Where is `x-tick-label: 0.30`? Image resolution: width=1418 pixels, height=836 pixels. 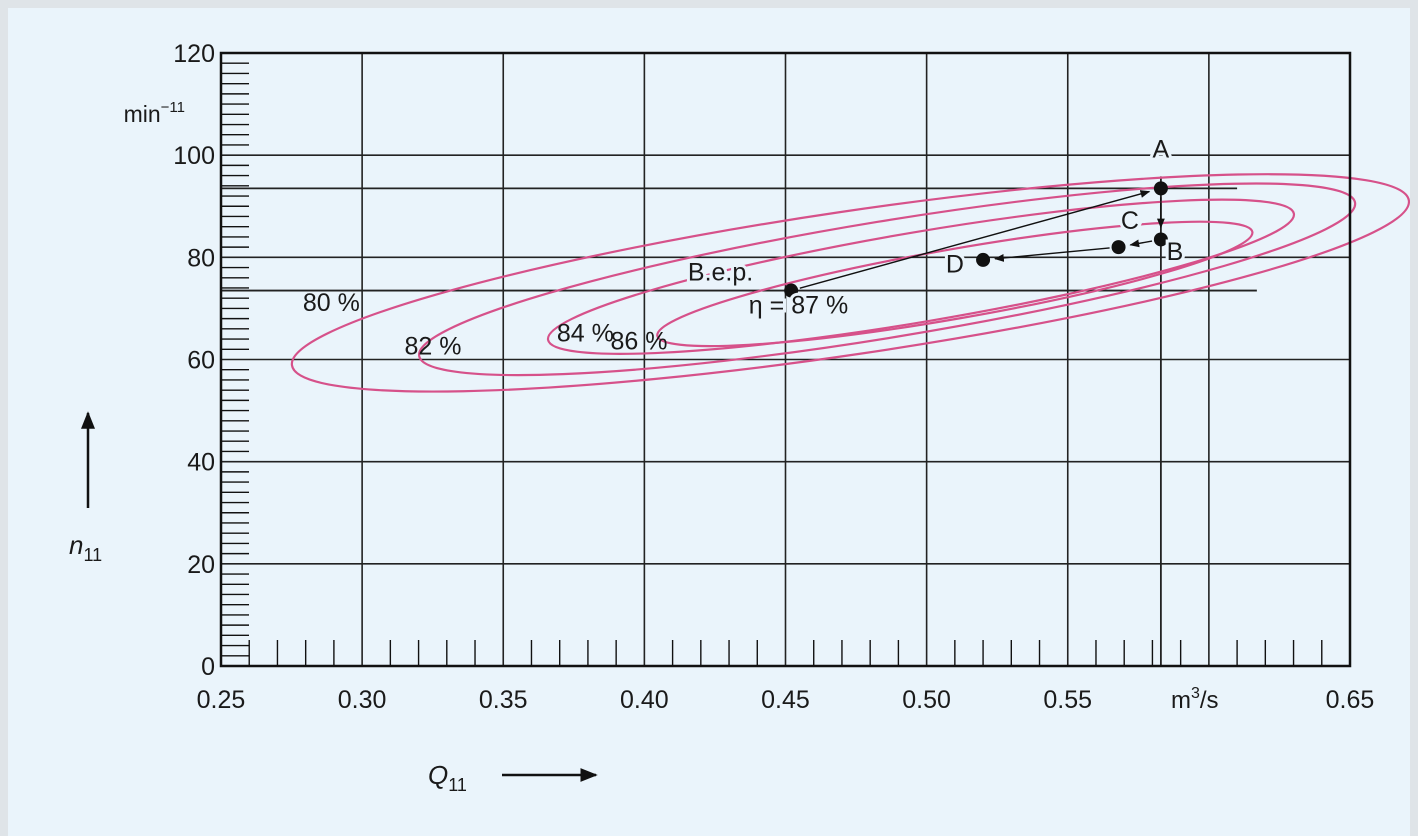 x-tick-label: 0.30 is located at coordinates (362, 700).